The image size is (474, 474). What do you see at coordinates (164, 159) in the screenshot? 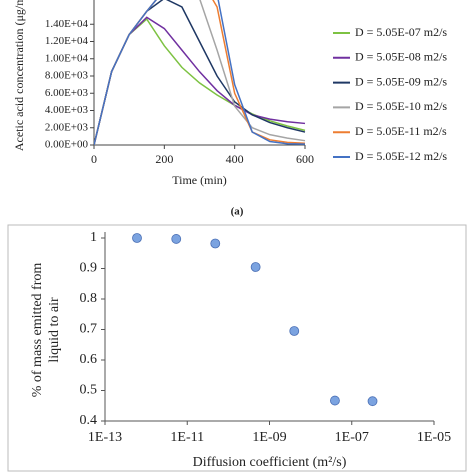
I see `x-tick-label: 200` at bounding box center [164, 159].